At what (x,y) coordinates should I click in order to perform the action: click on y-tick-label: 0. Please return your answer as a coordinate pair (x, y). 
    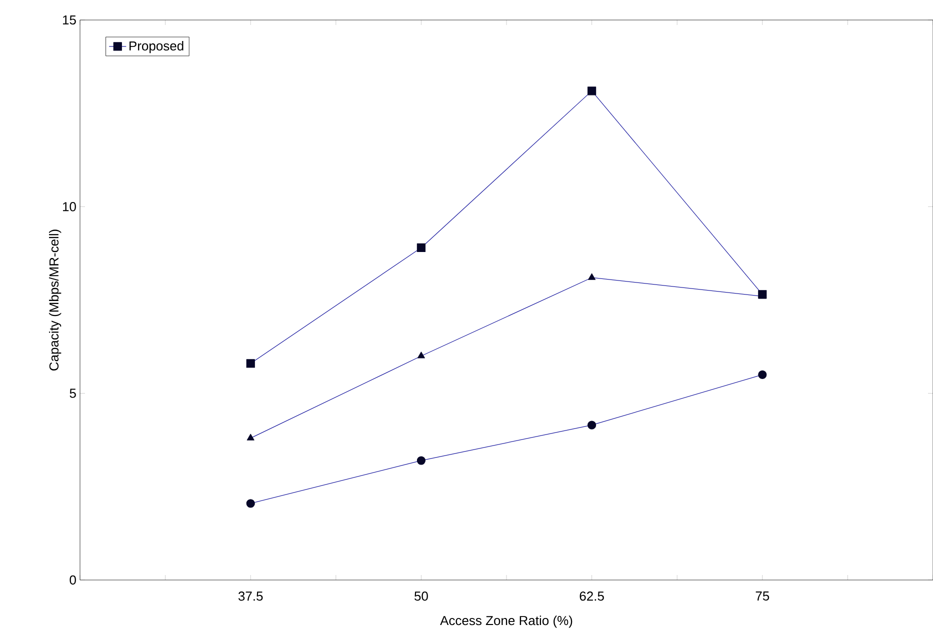
    Looking at the image, I should click on (73, 580).